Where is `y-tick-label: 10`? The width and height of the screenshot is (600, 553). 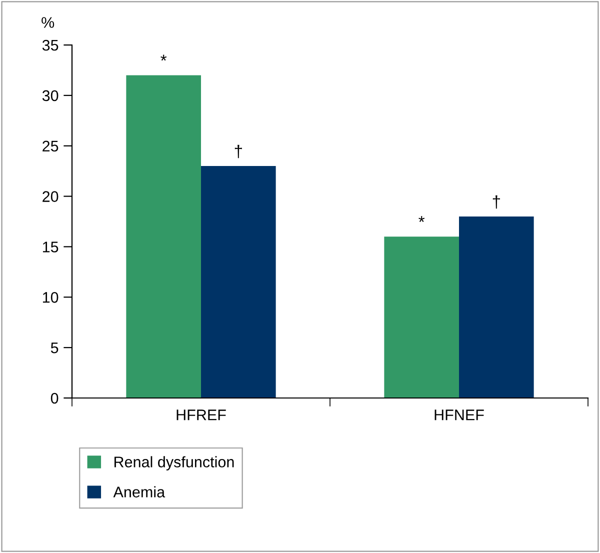
y-tick-label: 10 is located at coordinates (50, 297).